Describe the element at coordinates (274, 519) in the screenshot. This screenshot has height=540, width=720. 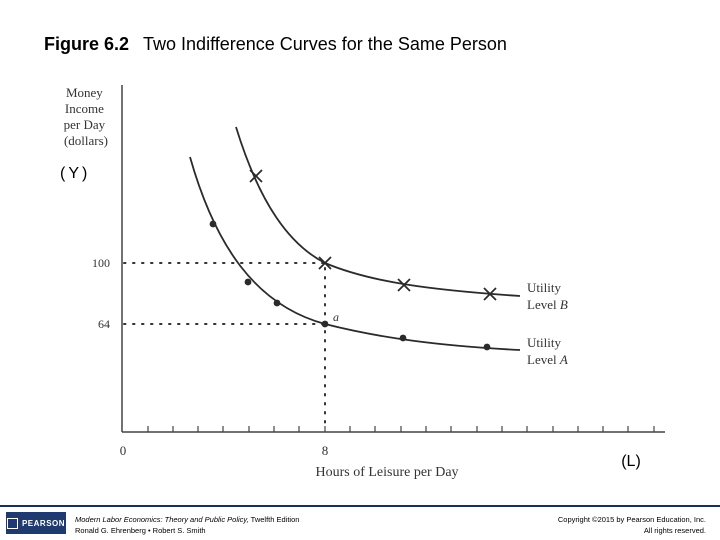
I see `book-edition: Twelfth Edition` at that location.